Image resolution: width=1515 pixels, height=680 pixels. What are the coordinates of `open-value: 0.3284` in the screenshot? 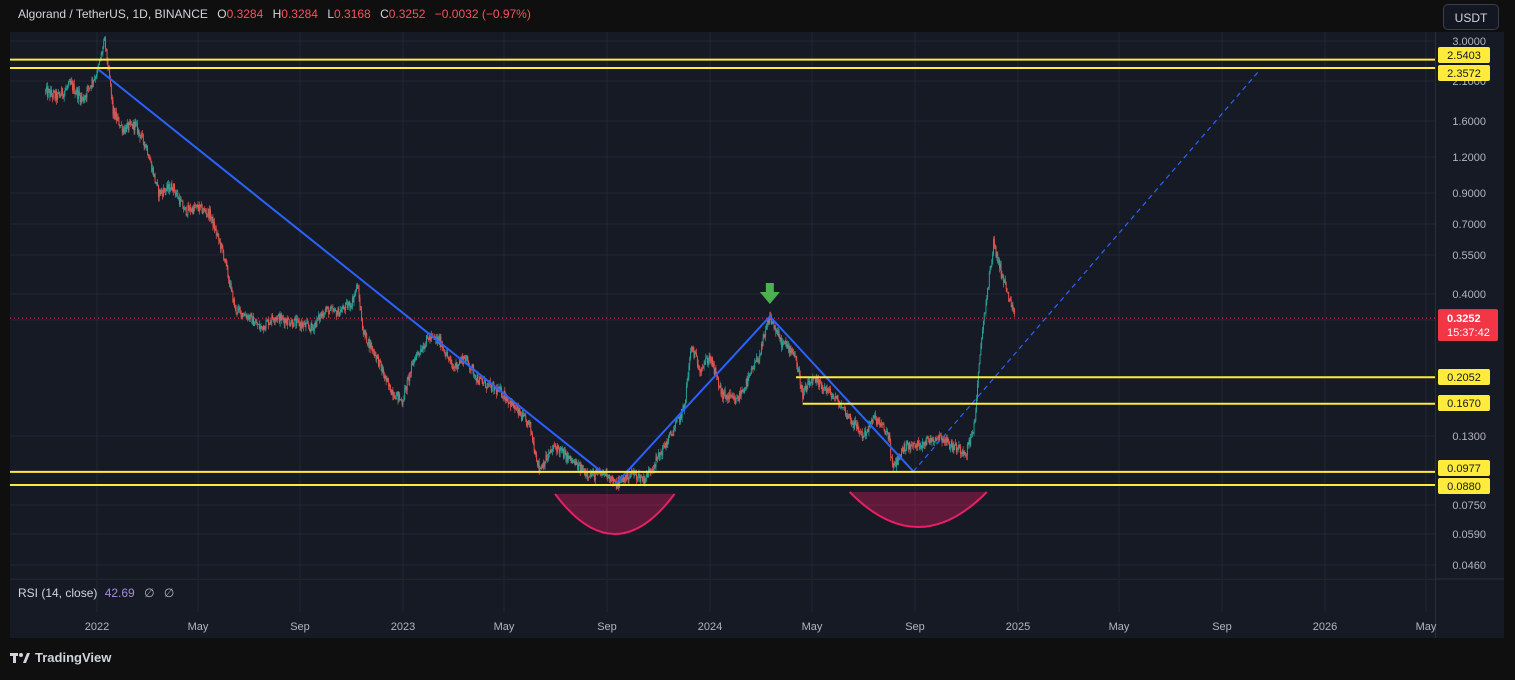 It's located at (245, 14).